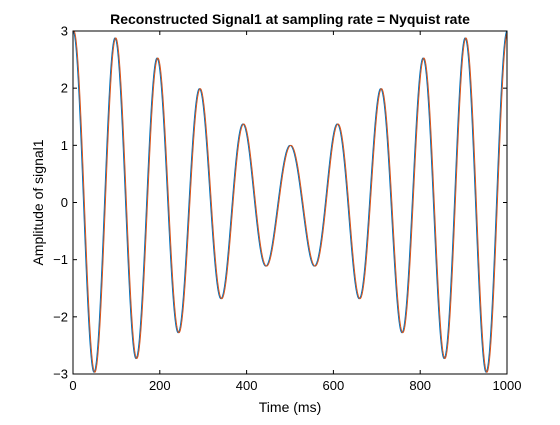 This screenshot has height=425, width=560. Describe the element at coordinates (290, 407) in the screenshot. I see `x-axis-label: Time (ms)` at that location.